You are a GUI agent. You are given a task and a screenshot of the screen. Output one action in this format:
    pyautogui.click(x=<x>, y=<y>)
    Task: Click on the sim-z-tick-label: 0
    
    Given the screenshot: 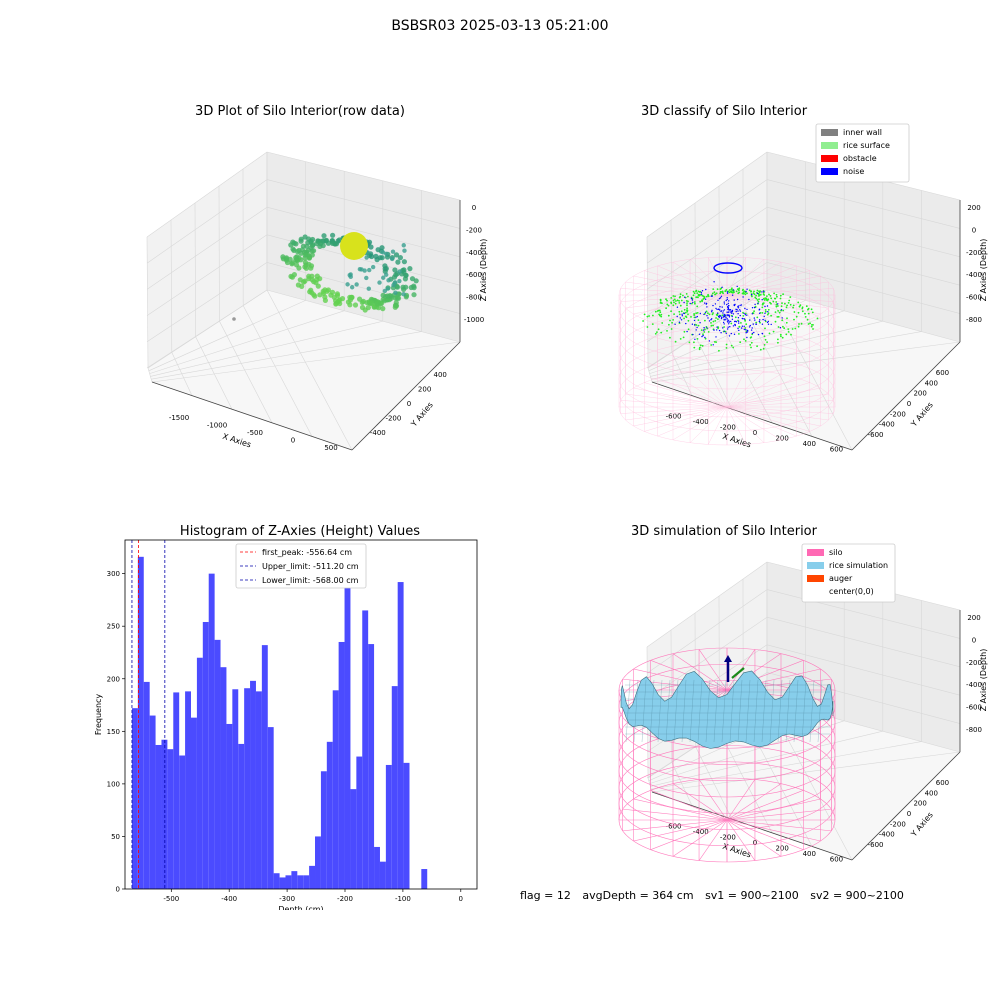 What is the action you would take?
    pyautogui.click(x=974, y=640)
    